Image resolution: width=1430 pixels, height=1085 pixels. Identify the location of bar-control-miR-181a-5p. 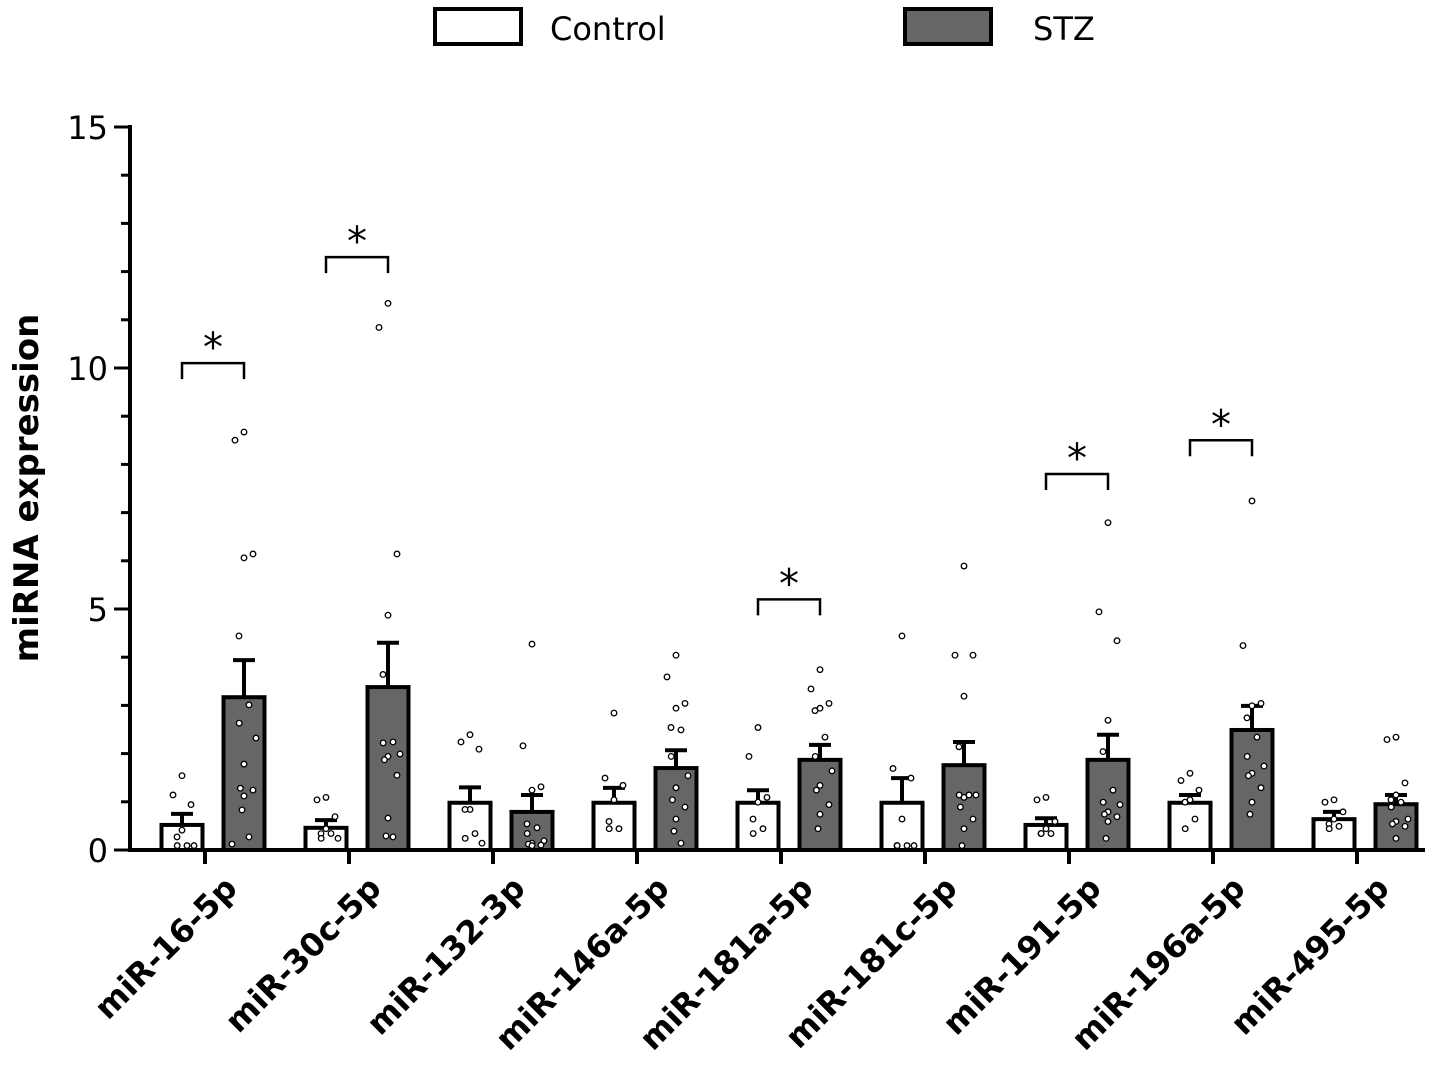
(758, 826).